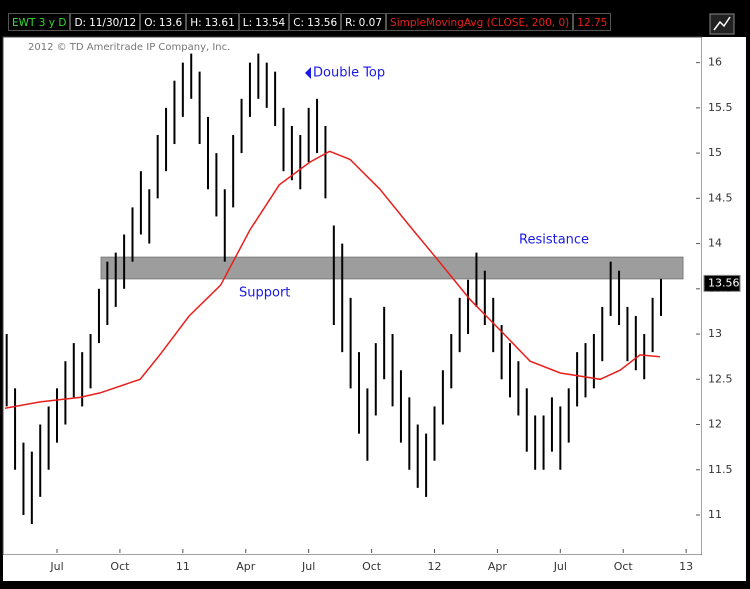 This screenshot has width=750, height=589. I want to click on arrow, so click(308, 73).